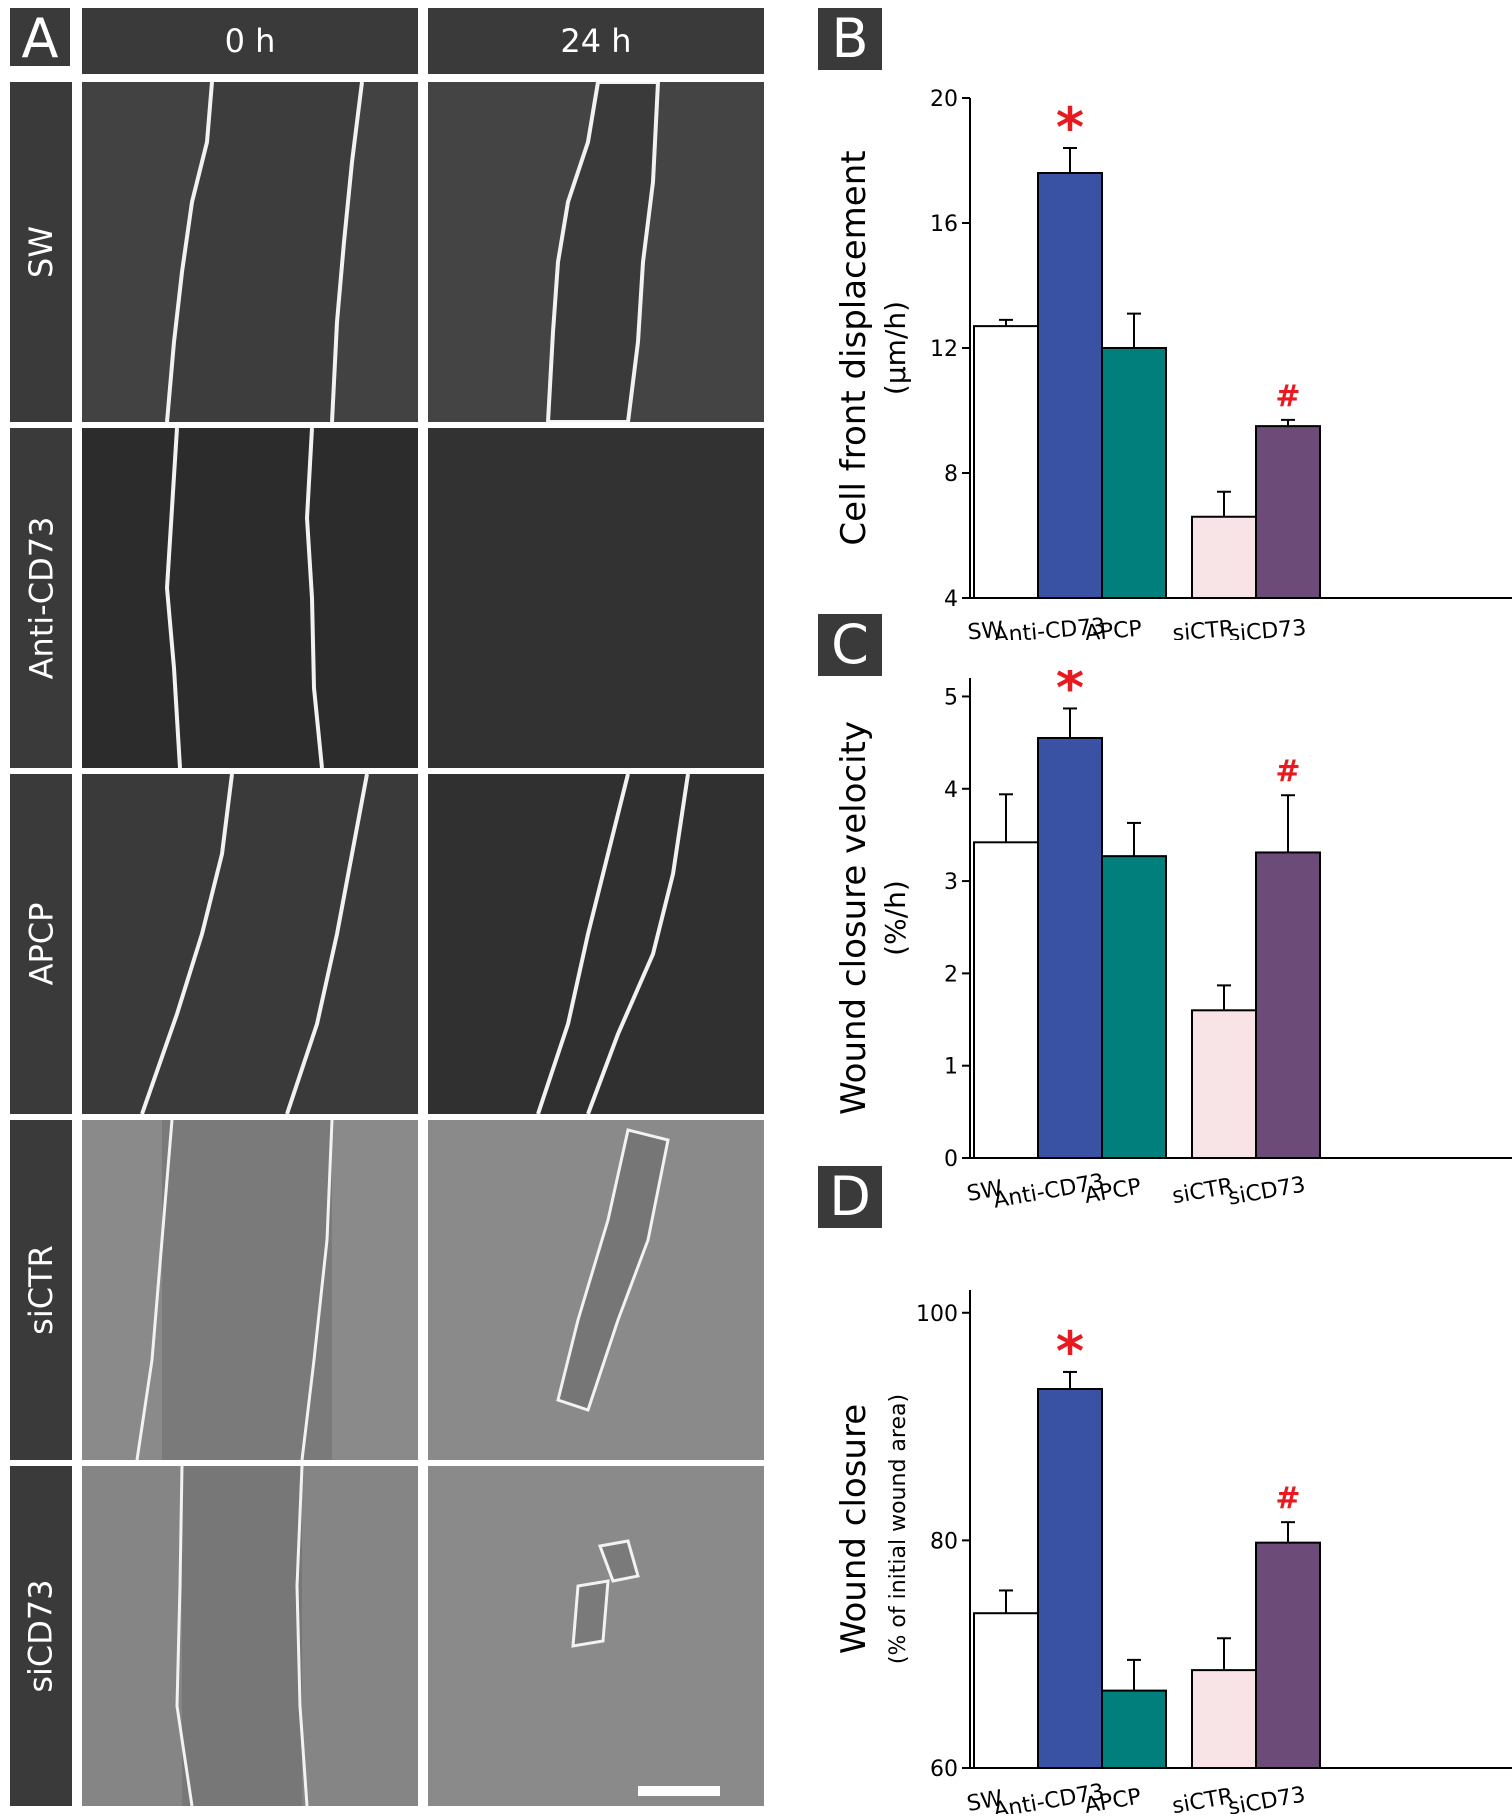 This screenshot has height=1818, width=1512. I want to click on y-axis-unit-label: (µm/h), so click(895, 348).